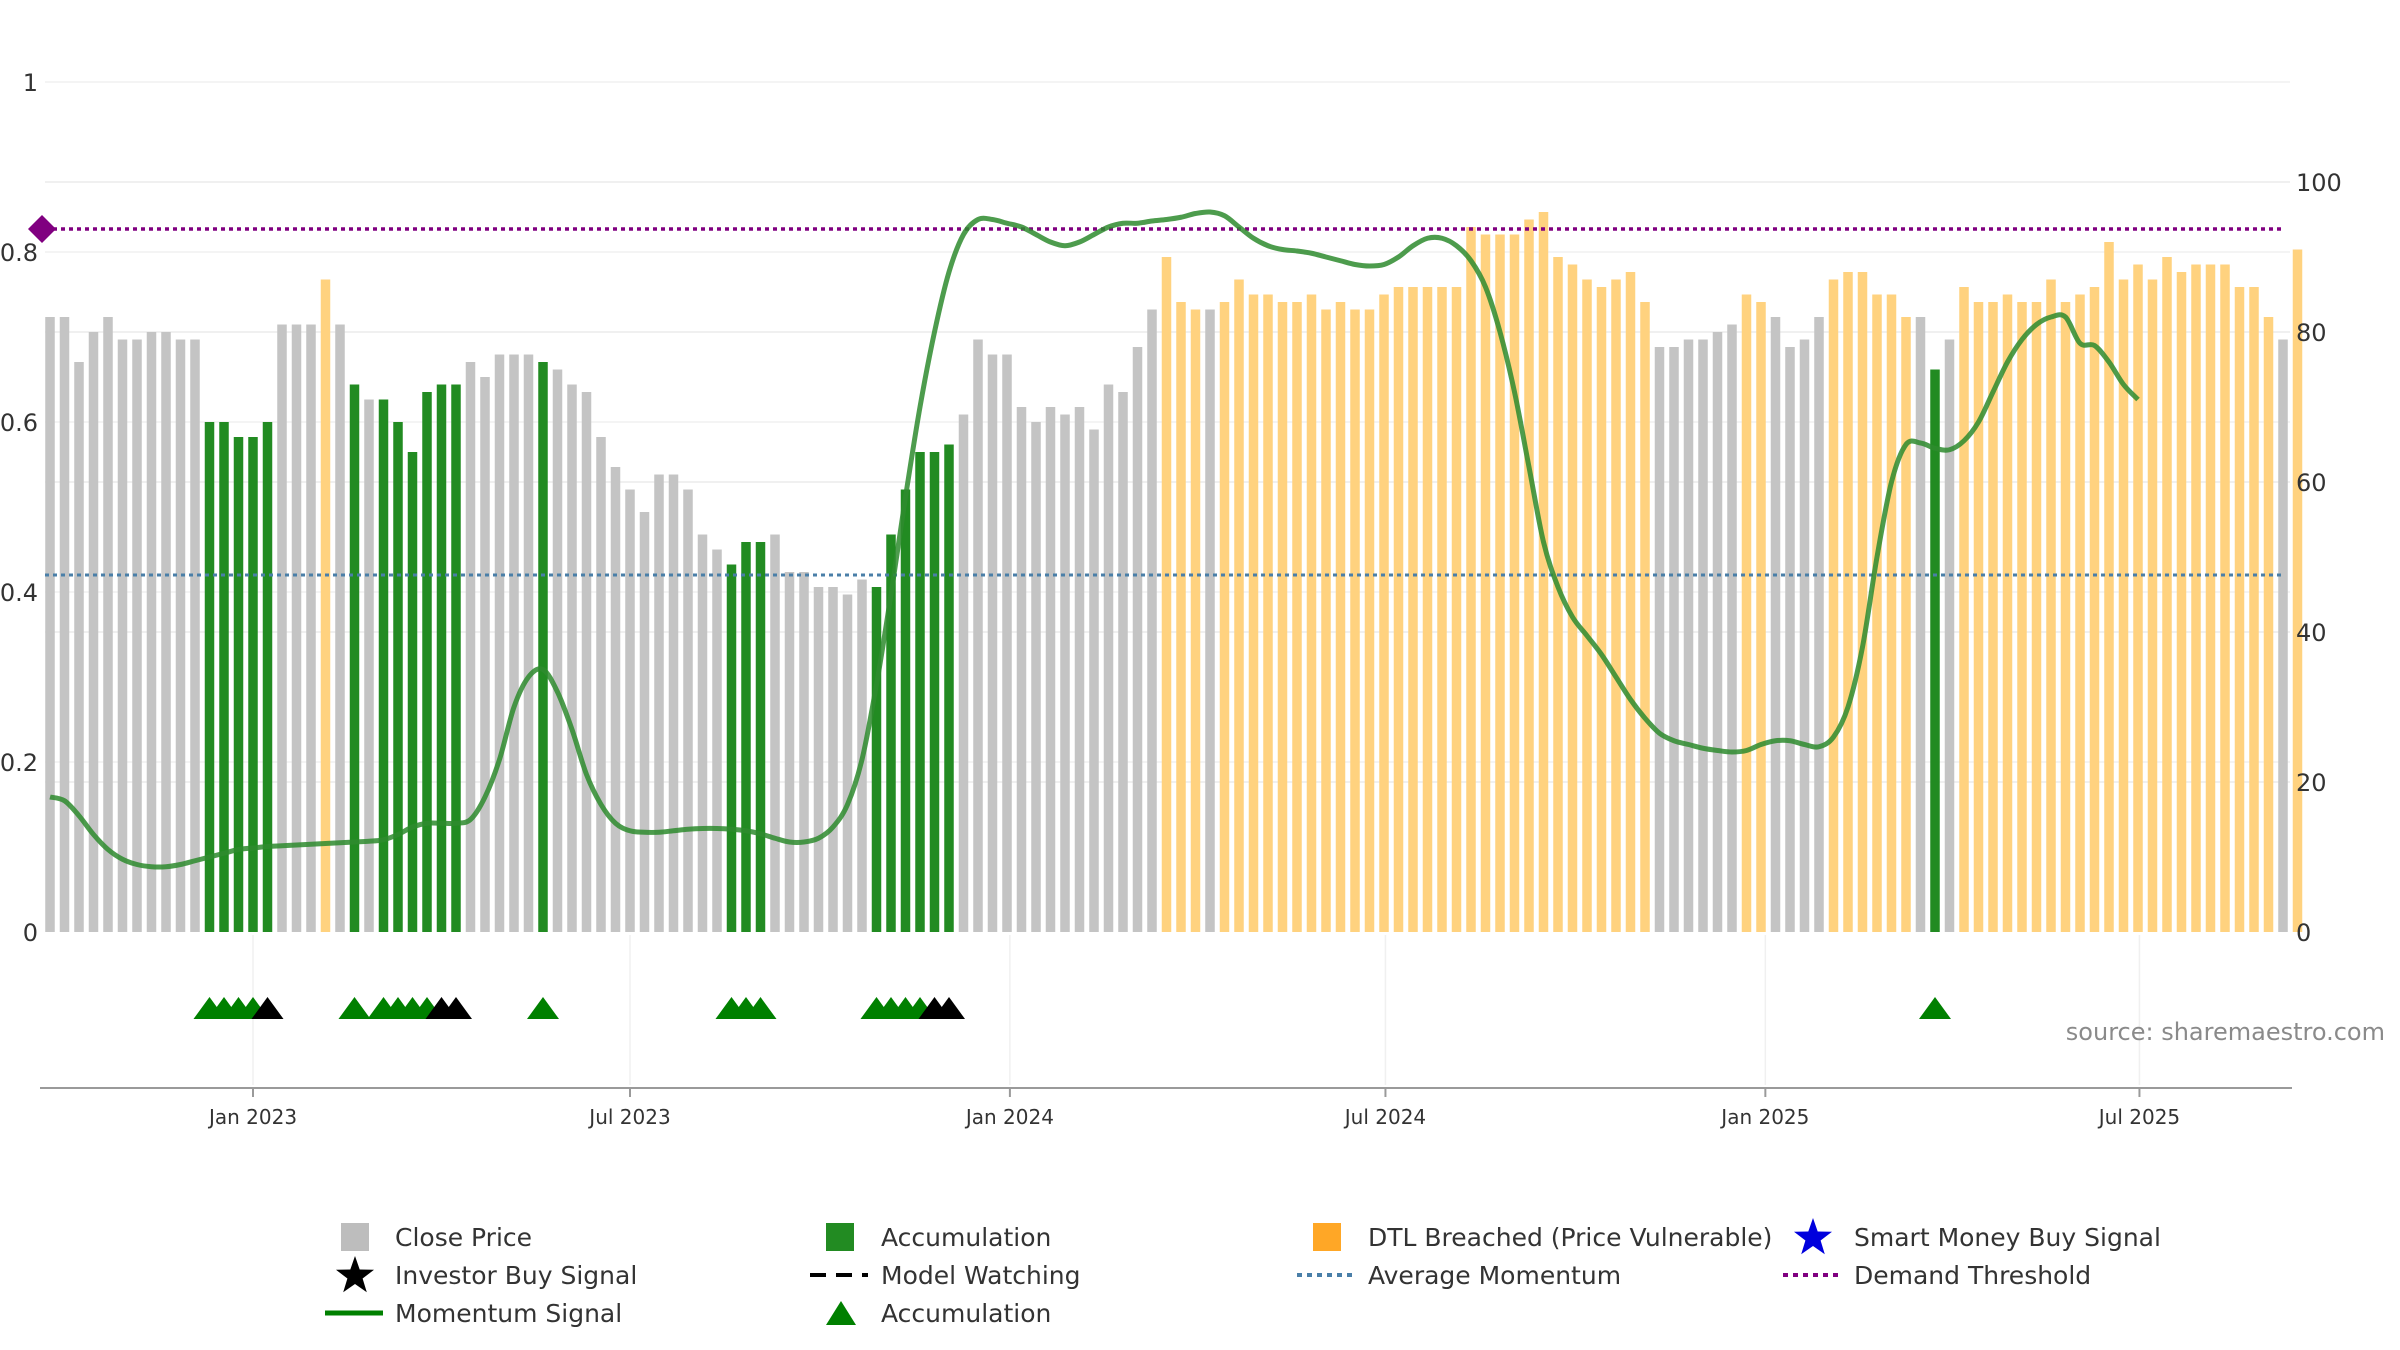  Describe the element at coordinates (19, 763) in the screenshot. I see `left-axis-tick-label: 0.2` at that location.